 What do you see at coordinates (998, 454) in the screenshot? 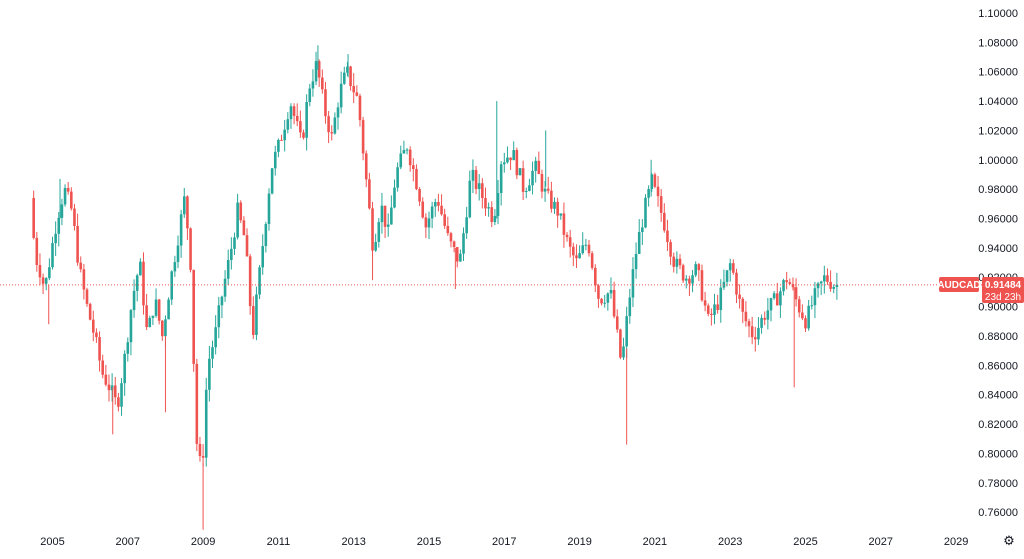
I see `price-tick-label: 0.80000` at bounding box center [998, 454].